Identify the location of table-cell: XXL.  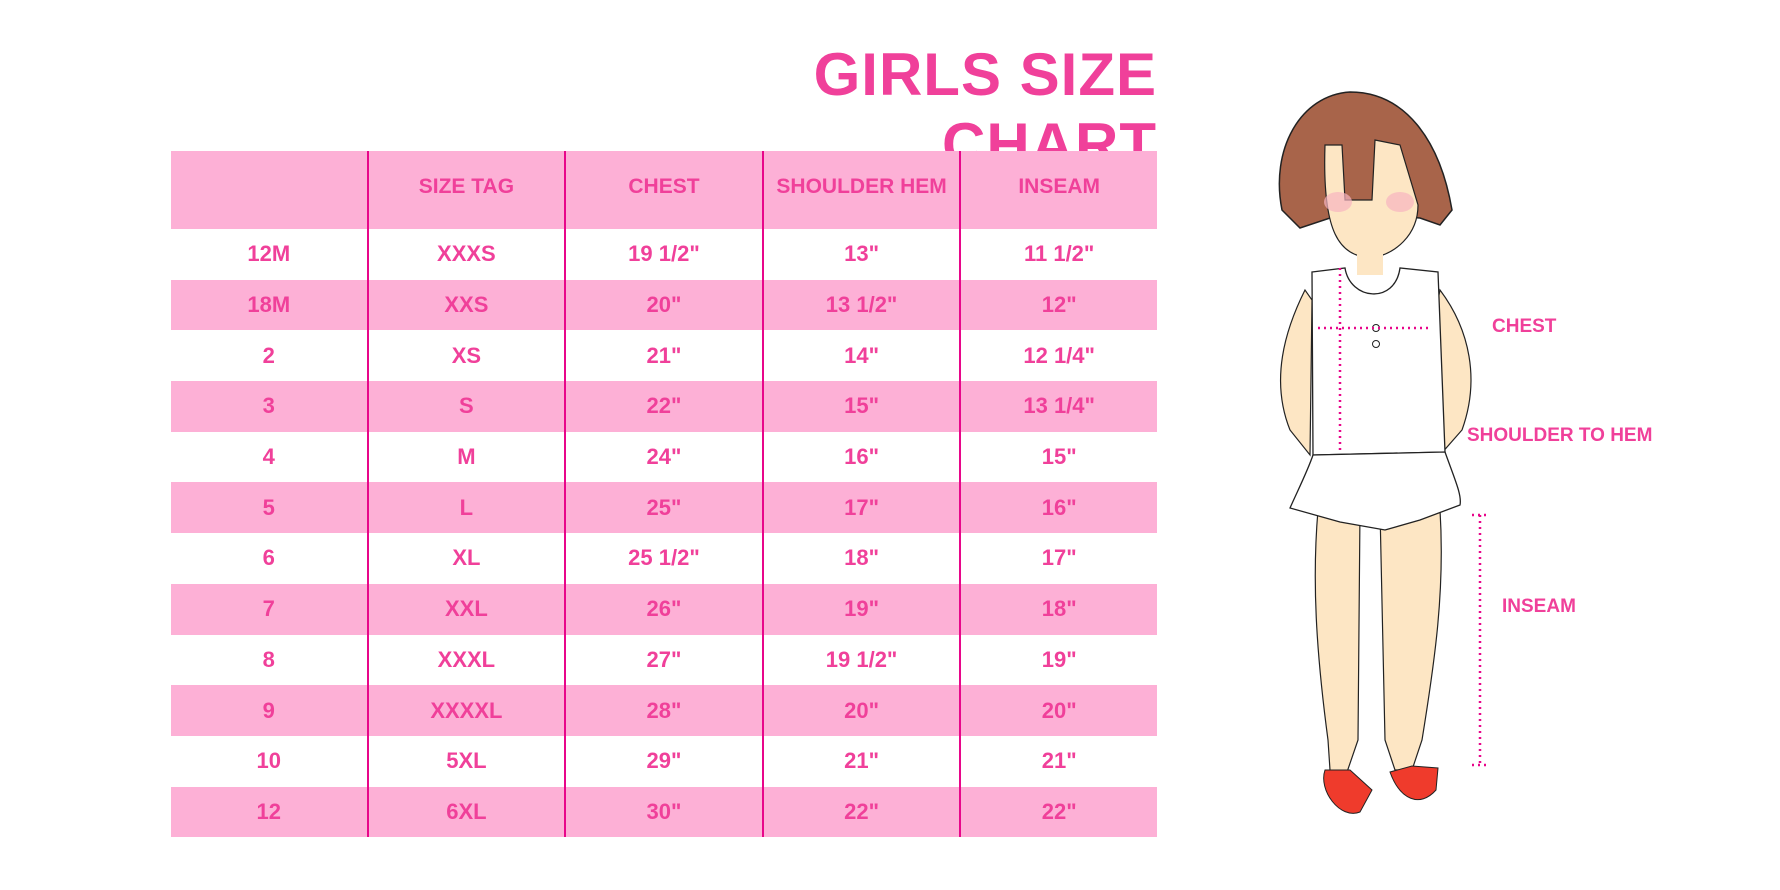
(465, 609).